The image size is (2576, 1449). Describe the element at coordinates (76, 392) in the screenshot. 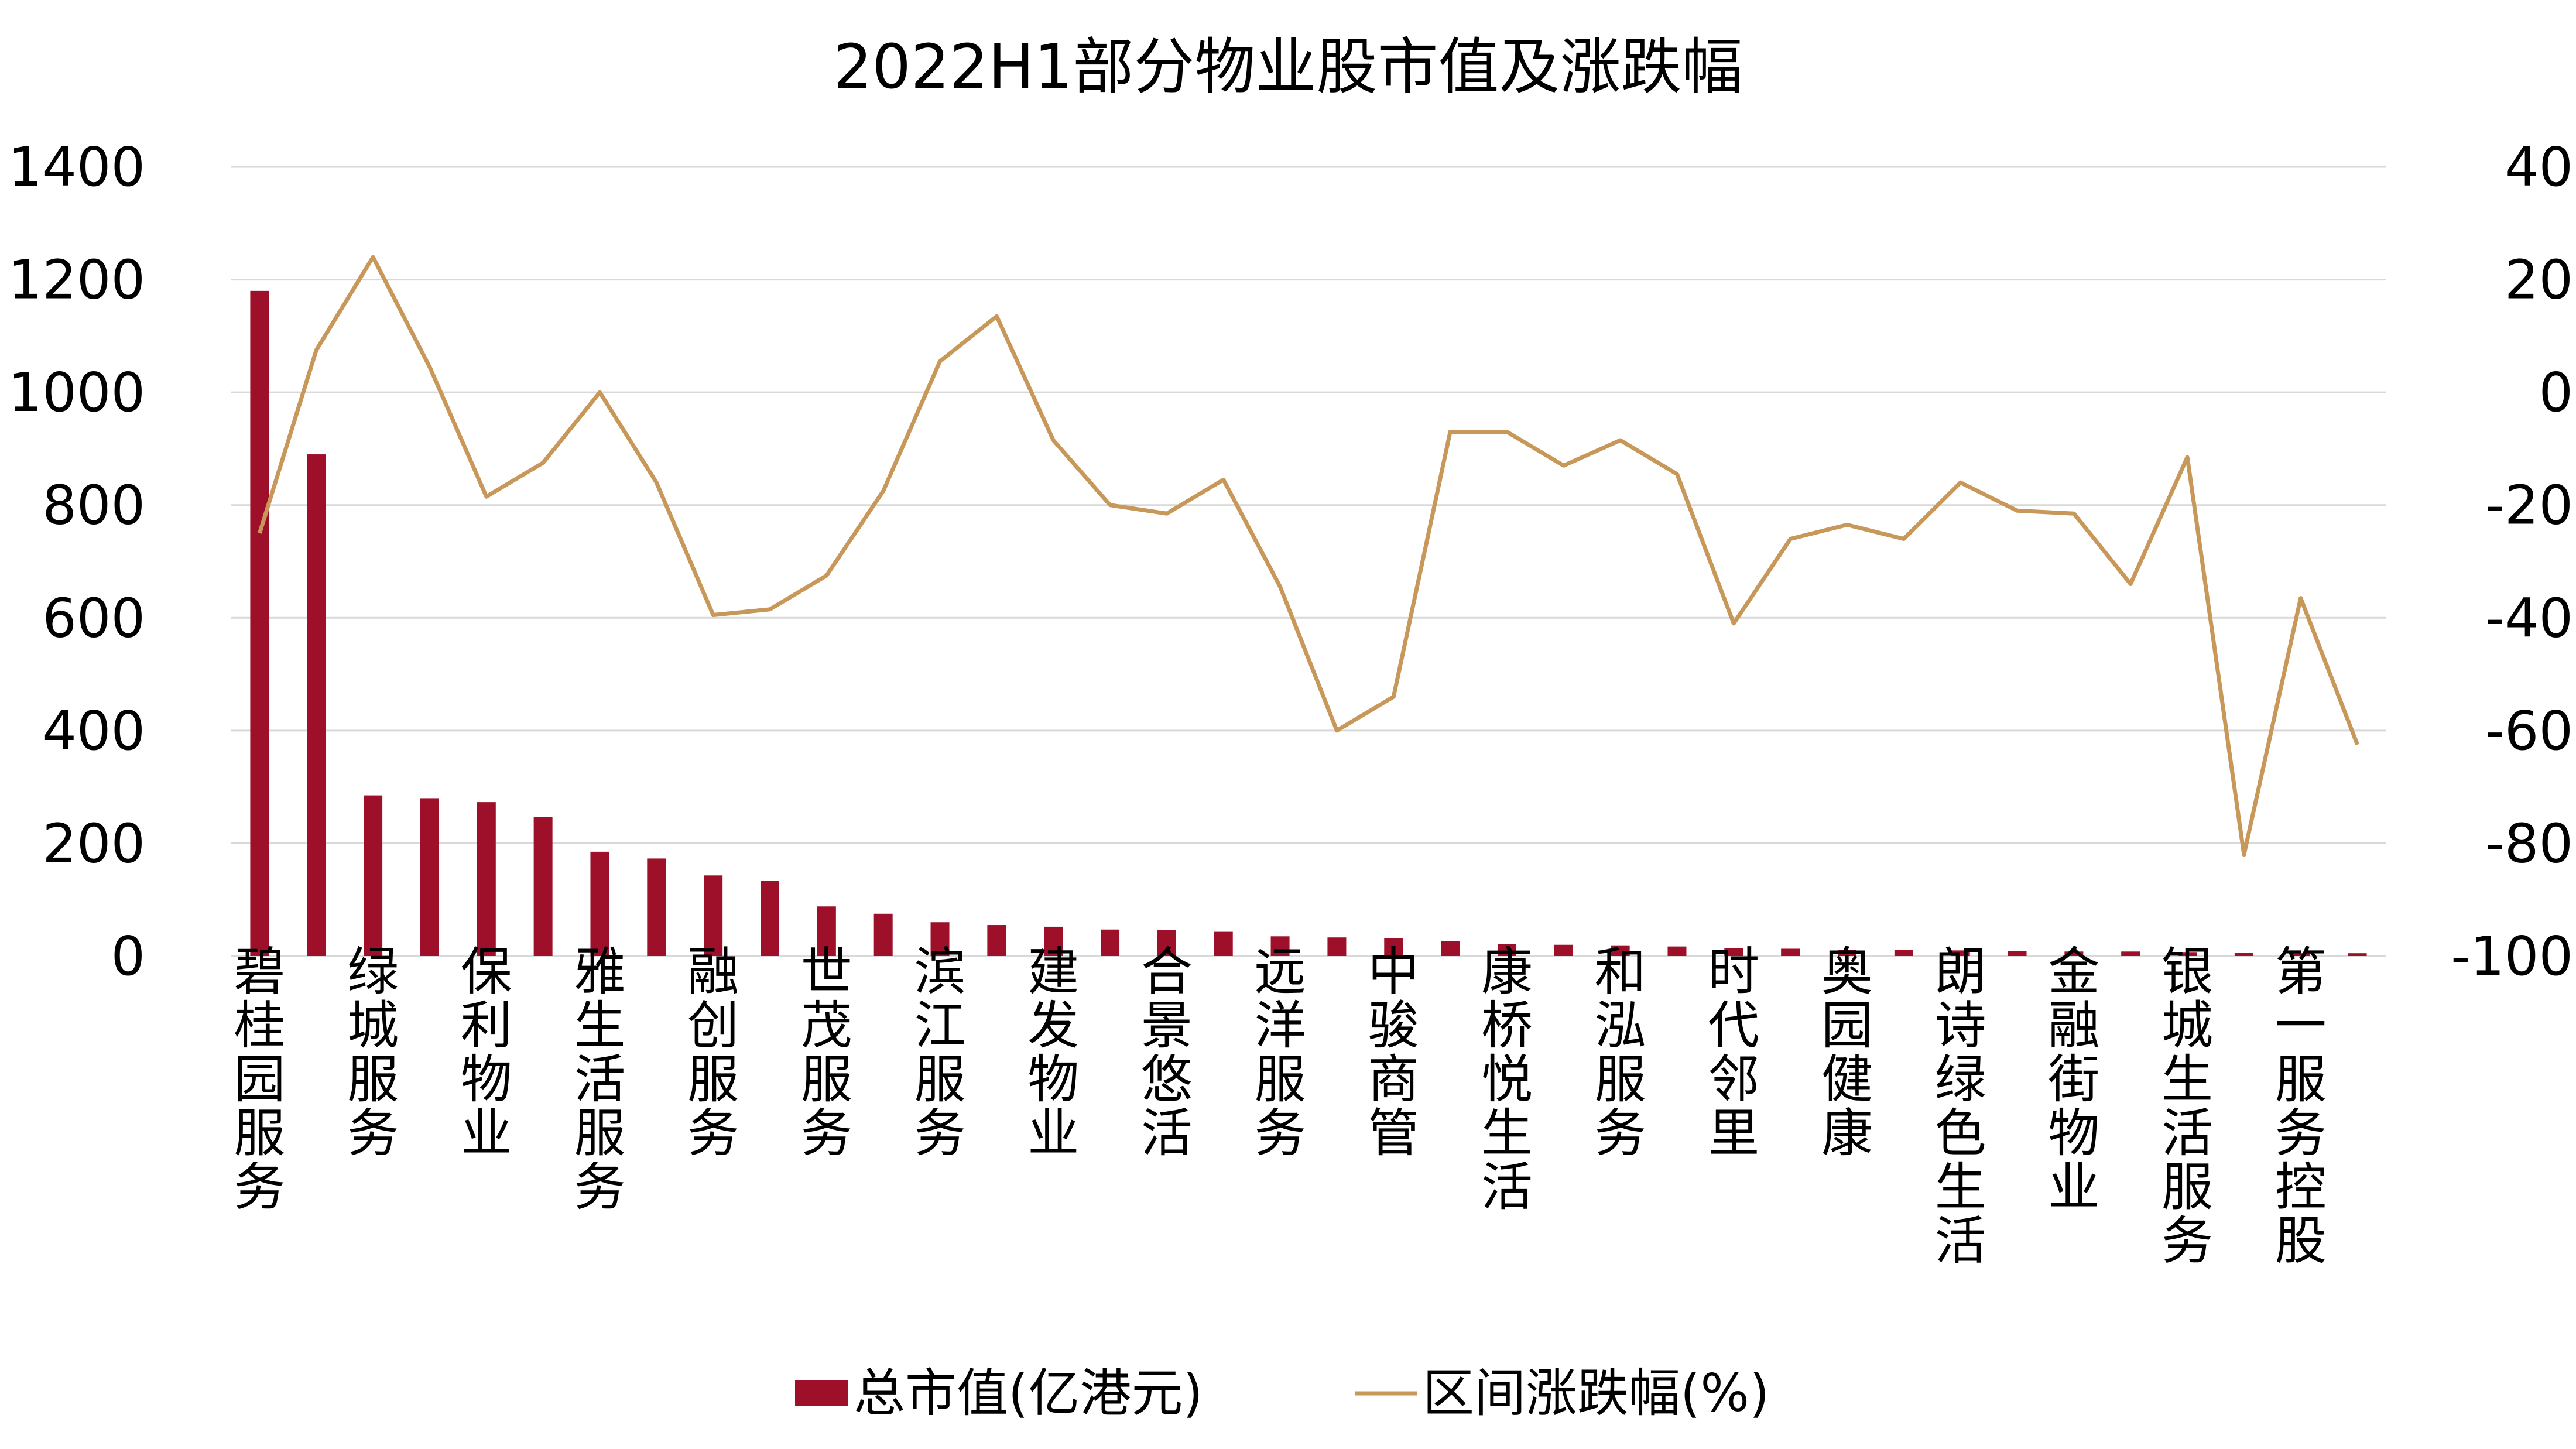

I see `left-tick-label: 1000` at that location.